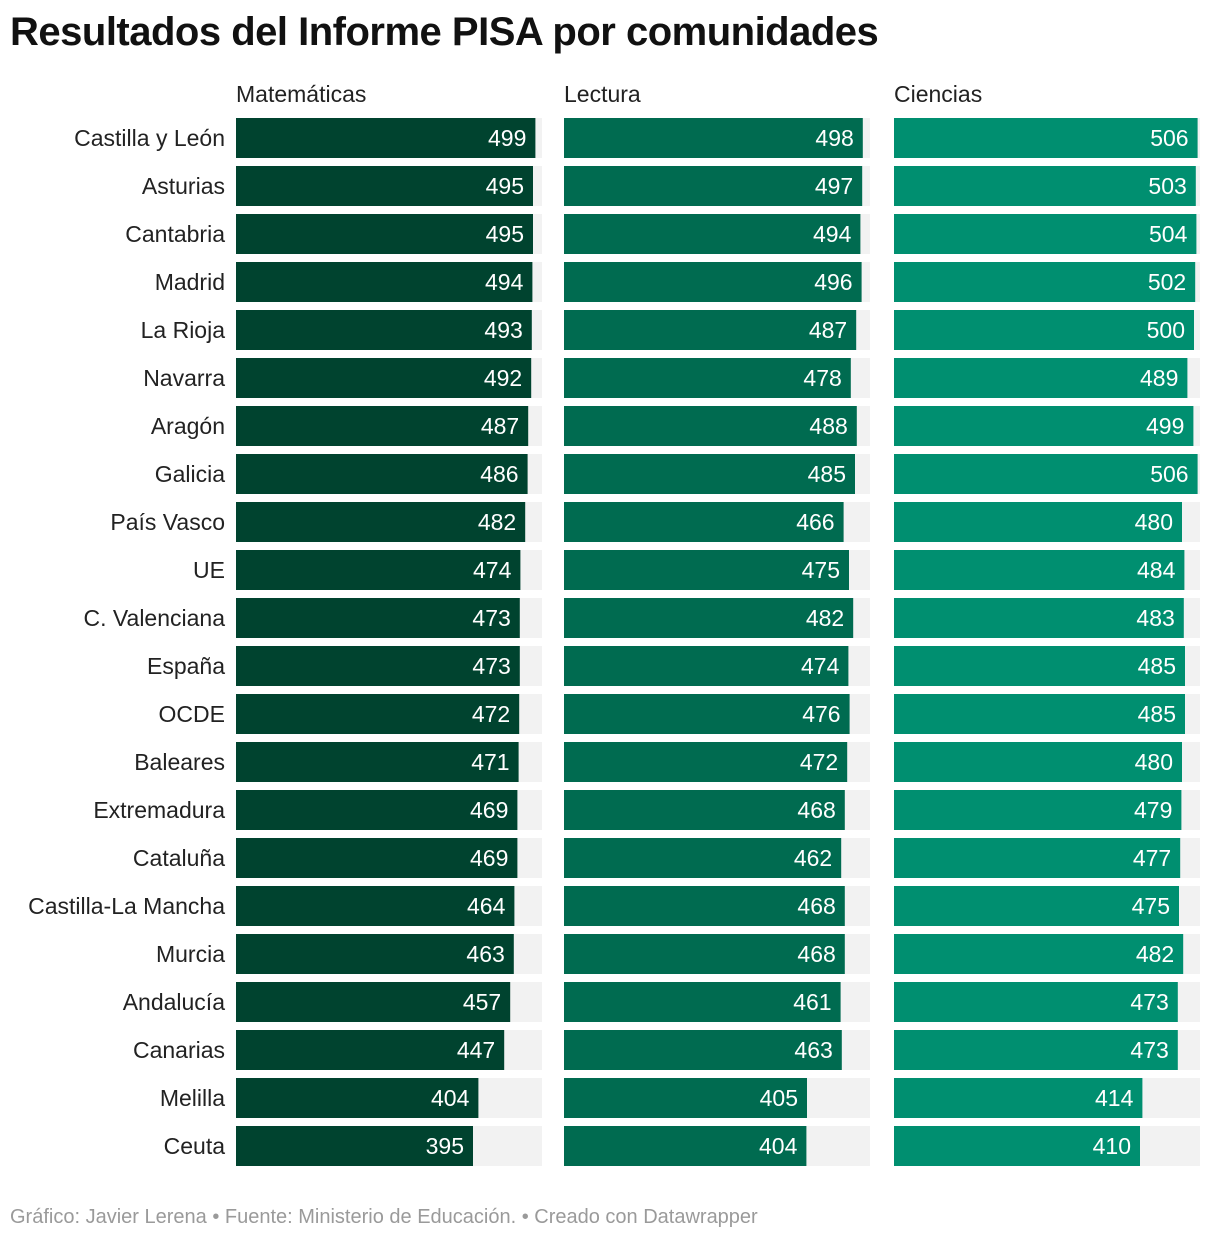  I want to click on data-label: 504, so click(1168, 234).